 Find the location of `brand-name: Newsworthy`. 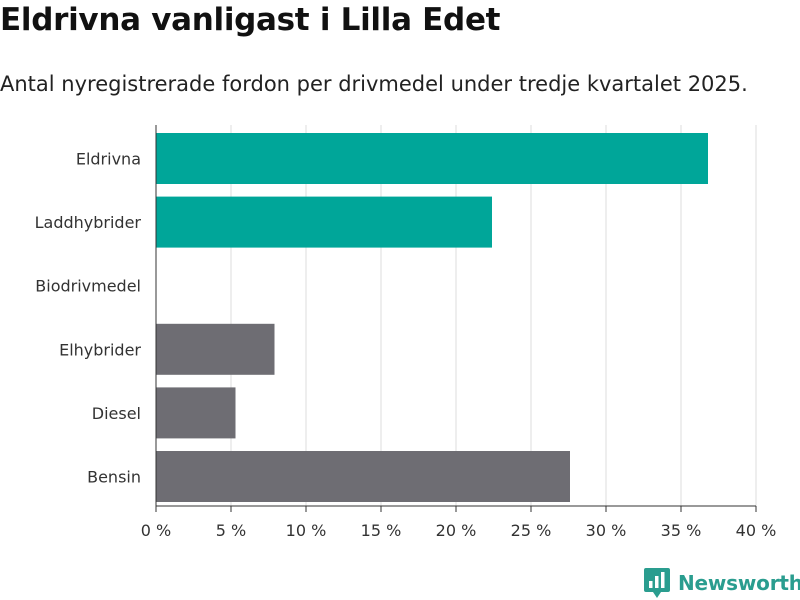

brand-name: Newsworthy is located at coordinates (739, 583).